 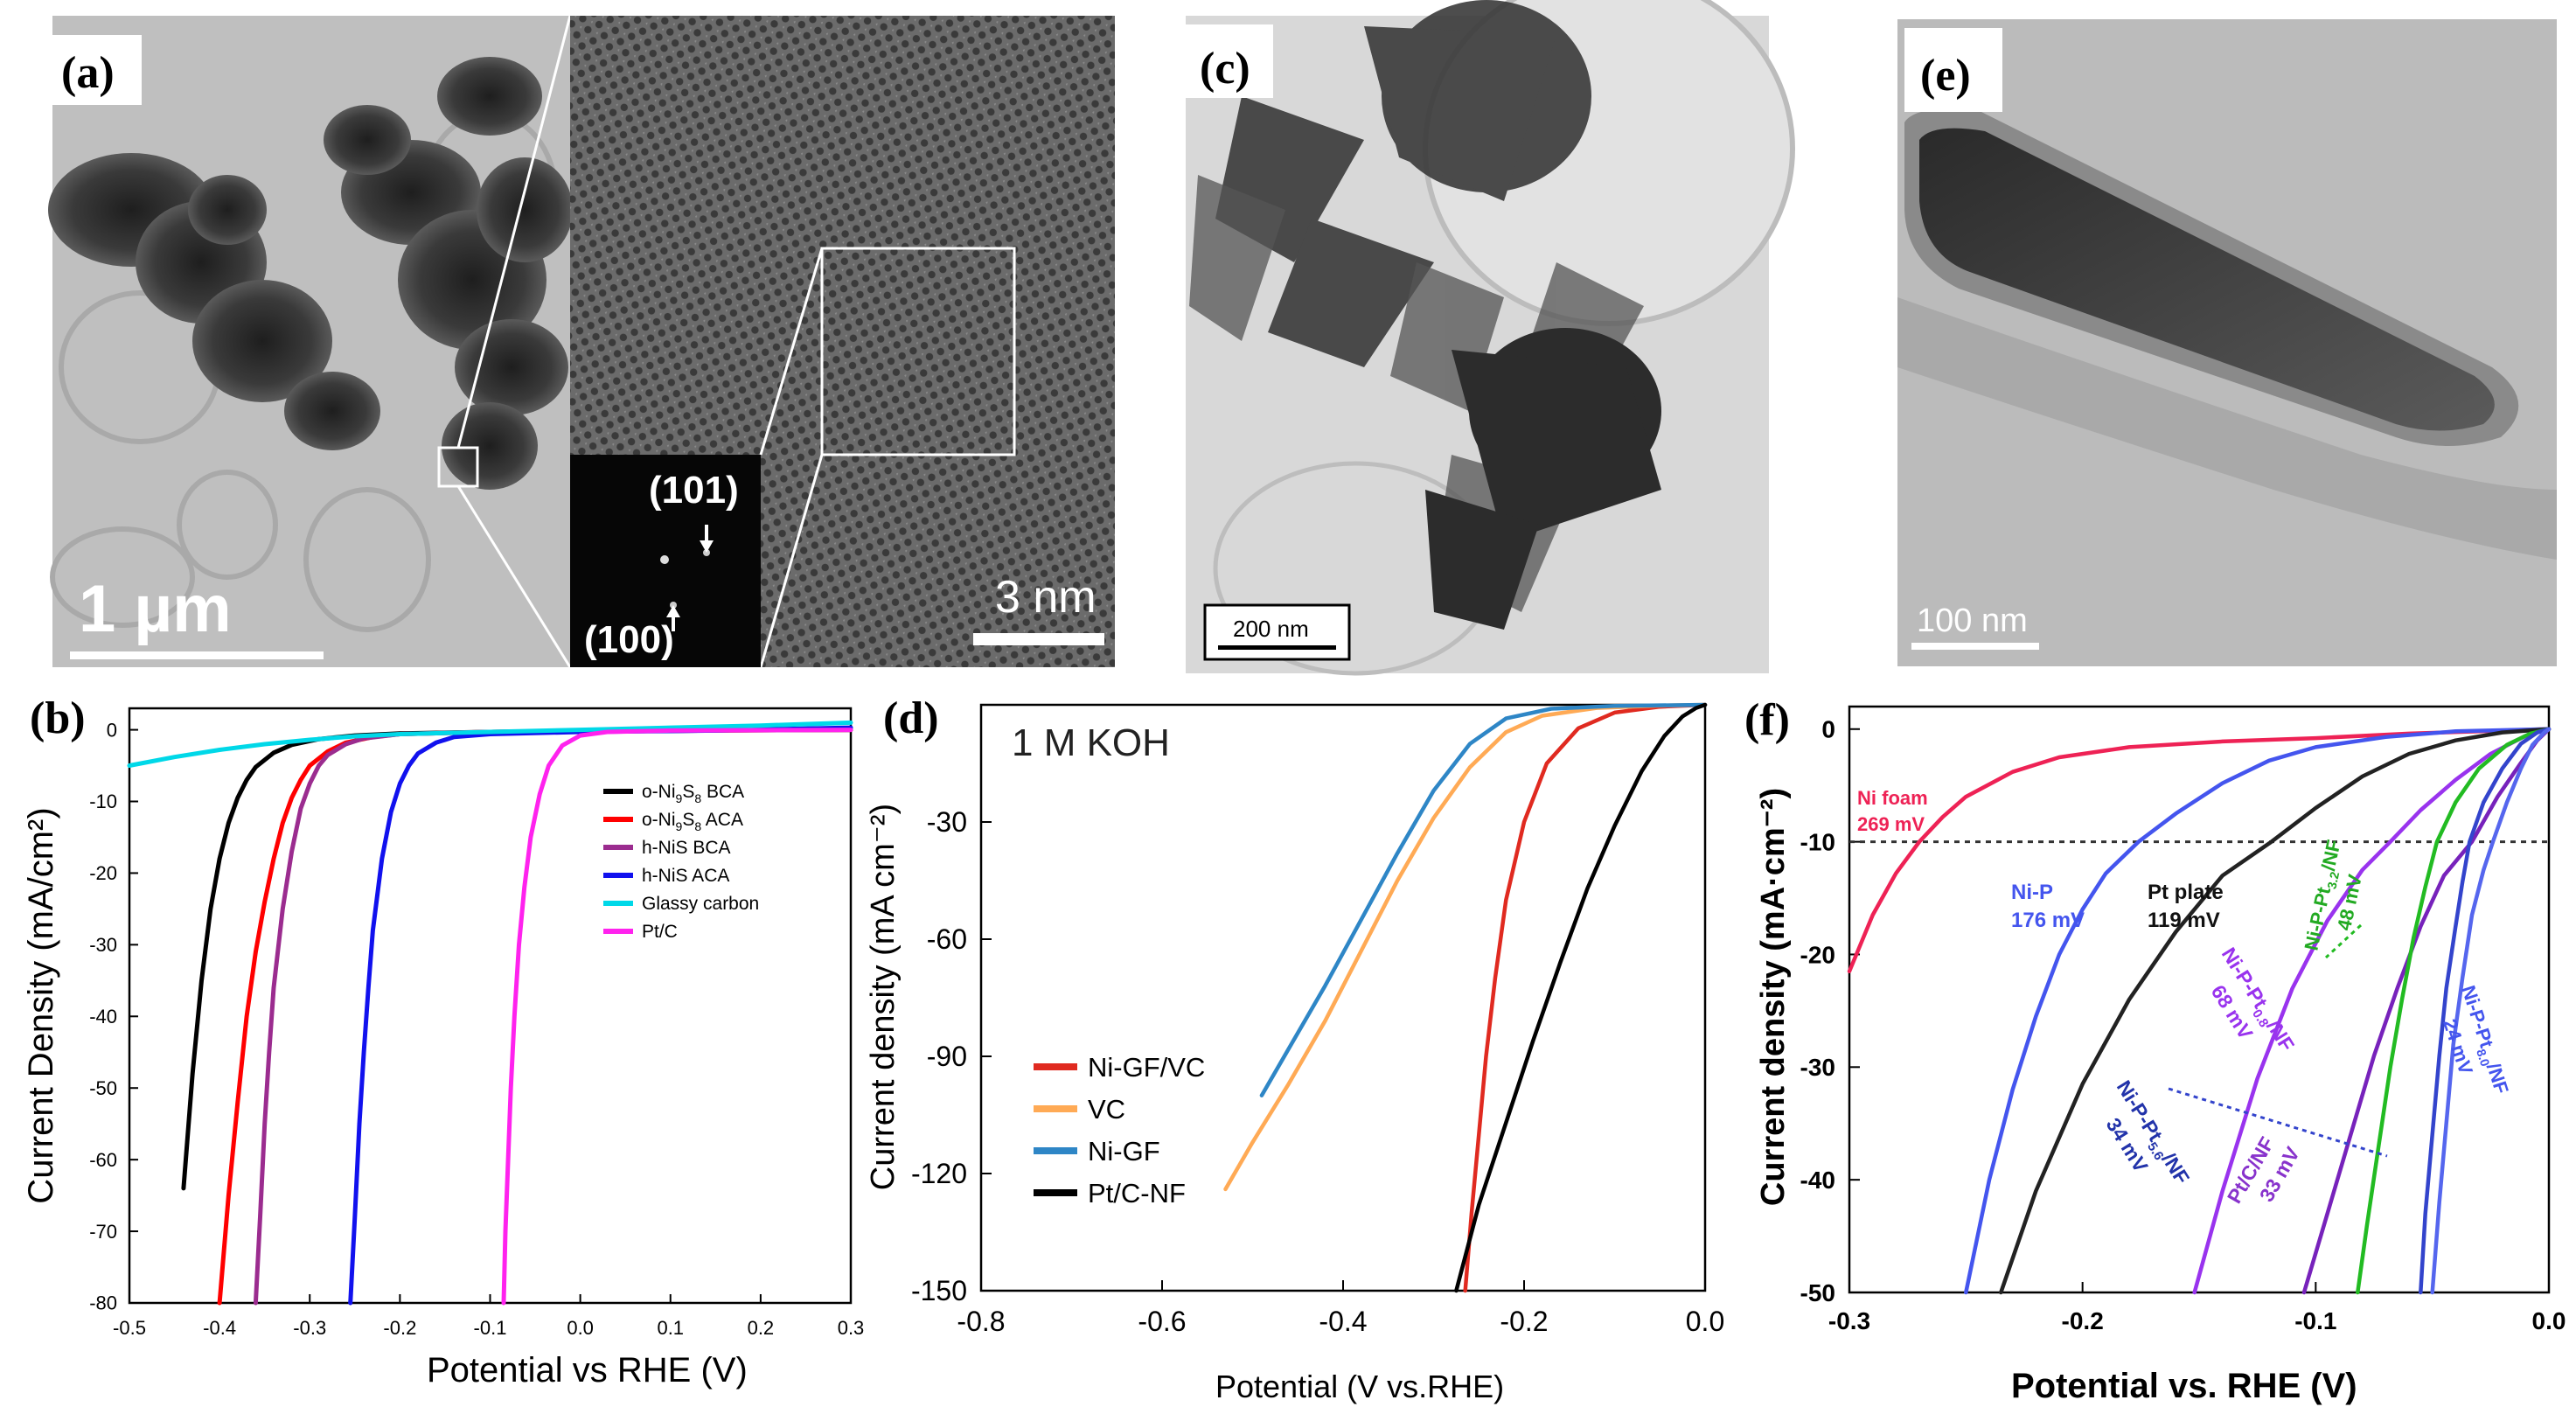 I want to click on panel-e-scale-bar, so click(x=1975, y=646).